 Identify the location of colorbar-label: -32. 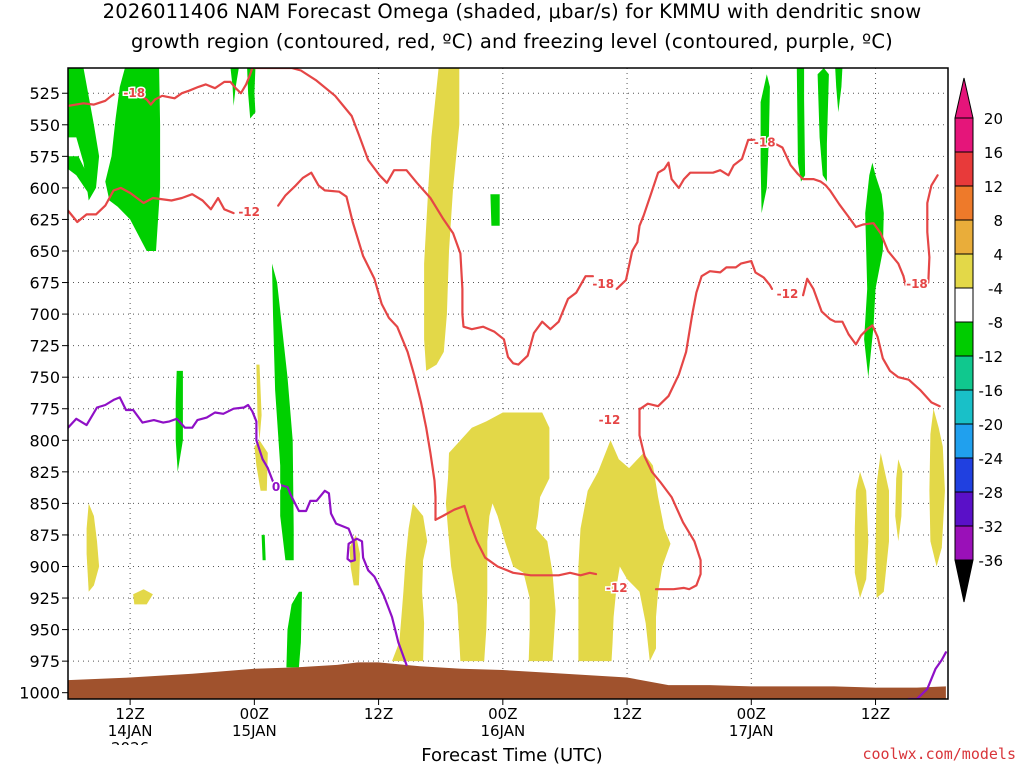
(991, 527).